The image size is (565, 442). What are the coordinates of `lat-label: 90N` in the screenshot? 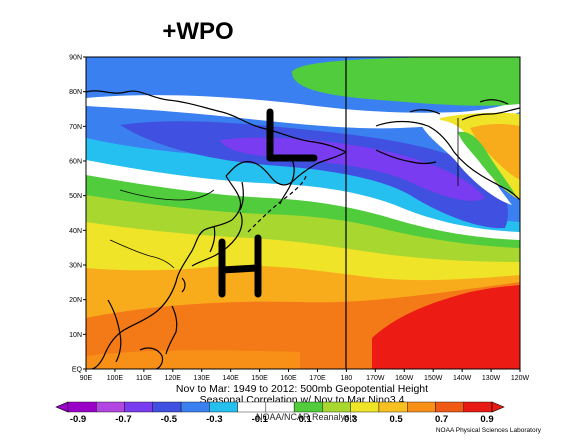 It's located at (75, 58).